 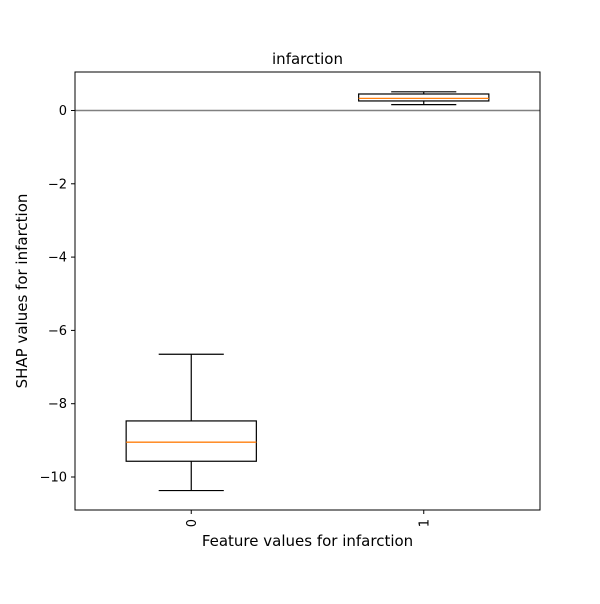 What do you see at coordinates (192, 523) in the screenshot?
I see `x-tick-label: 0` at bounding box center [192, 523].